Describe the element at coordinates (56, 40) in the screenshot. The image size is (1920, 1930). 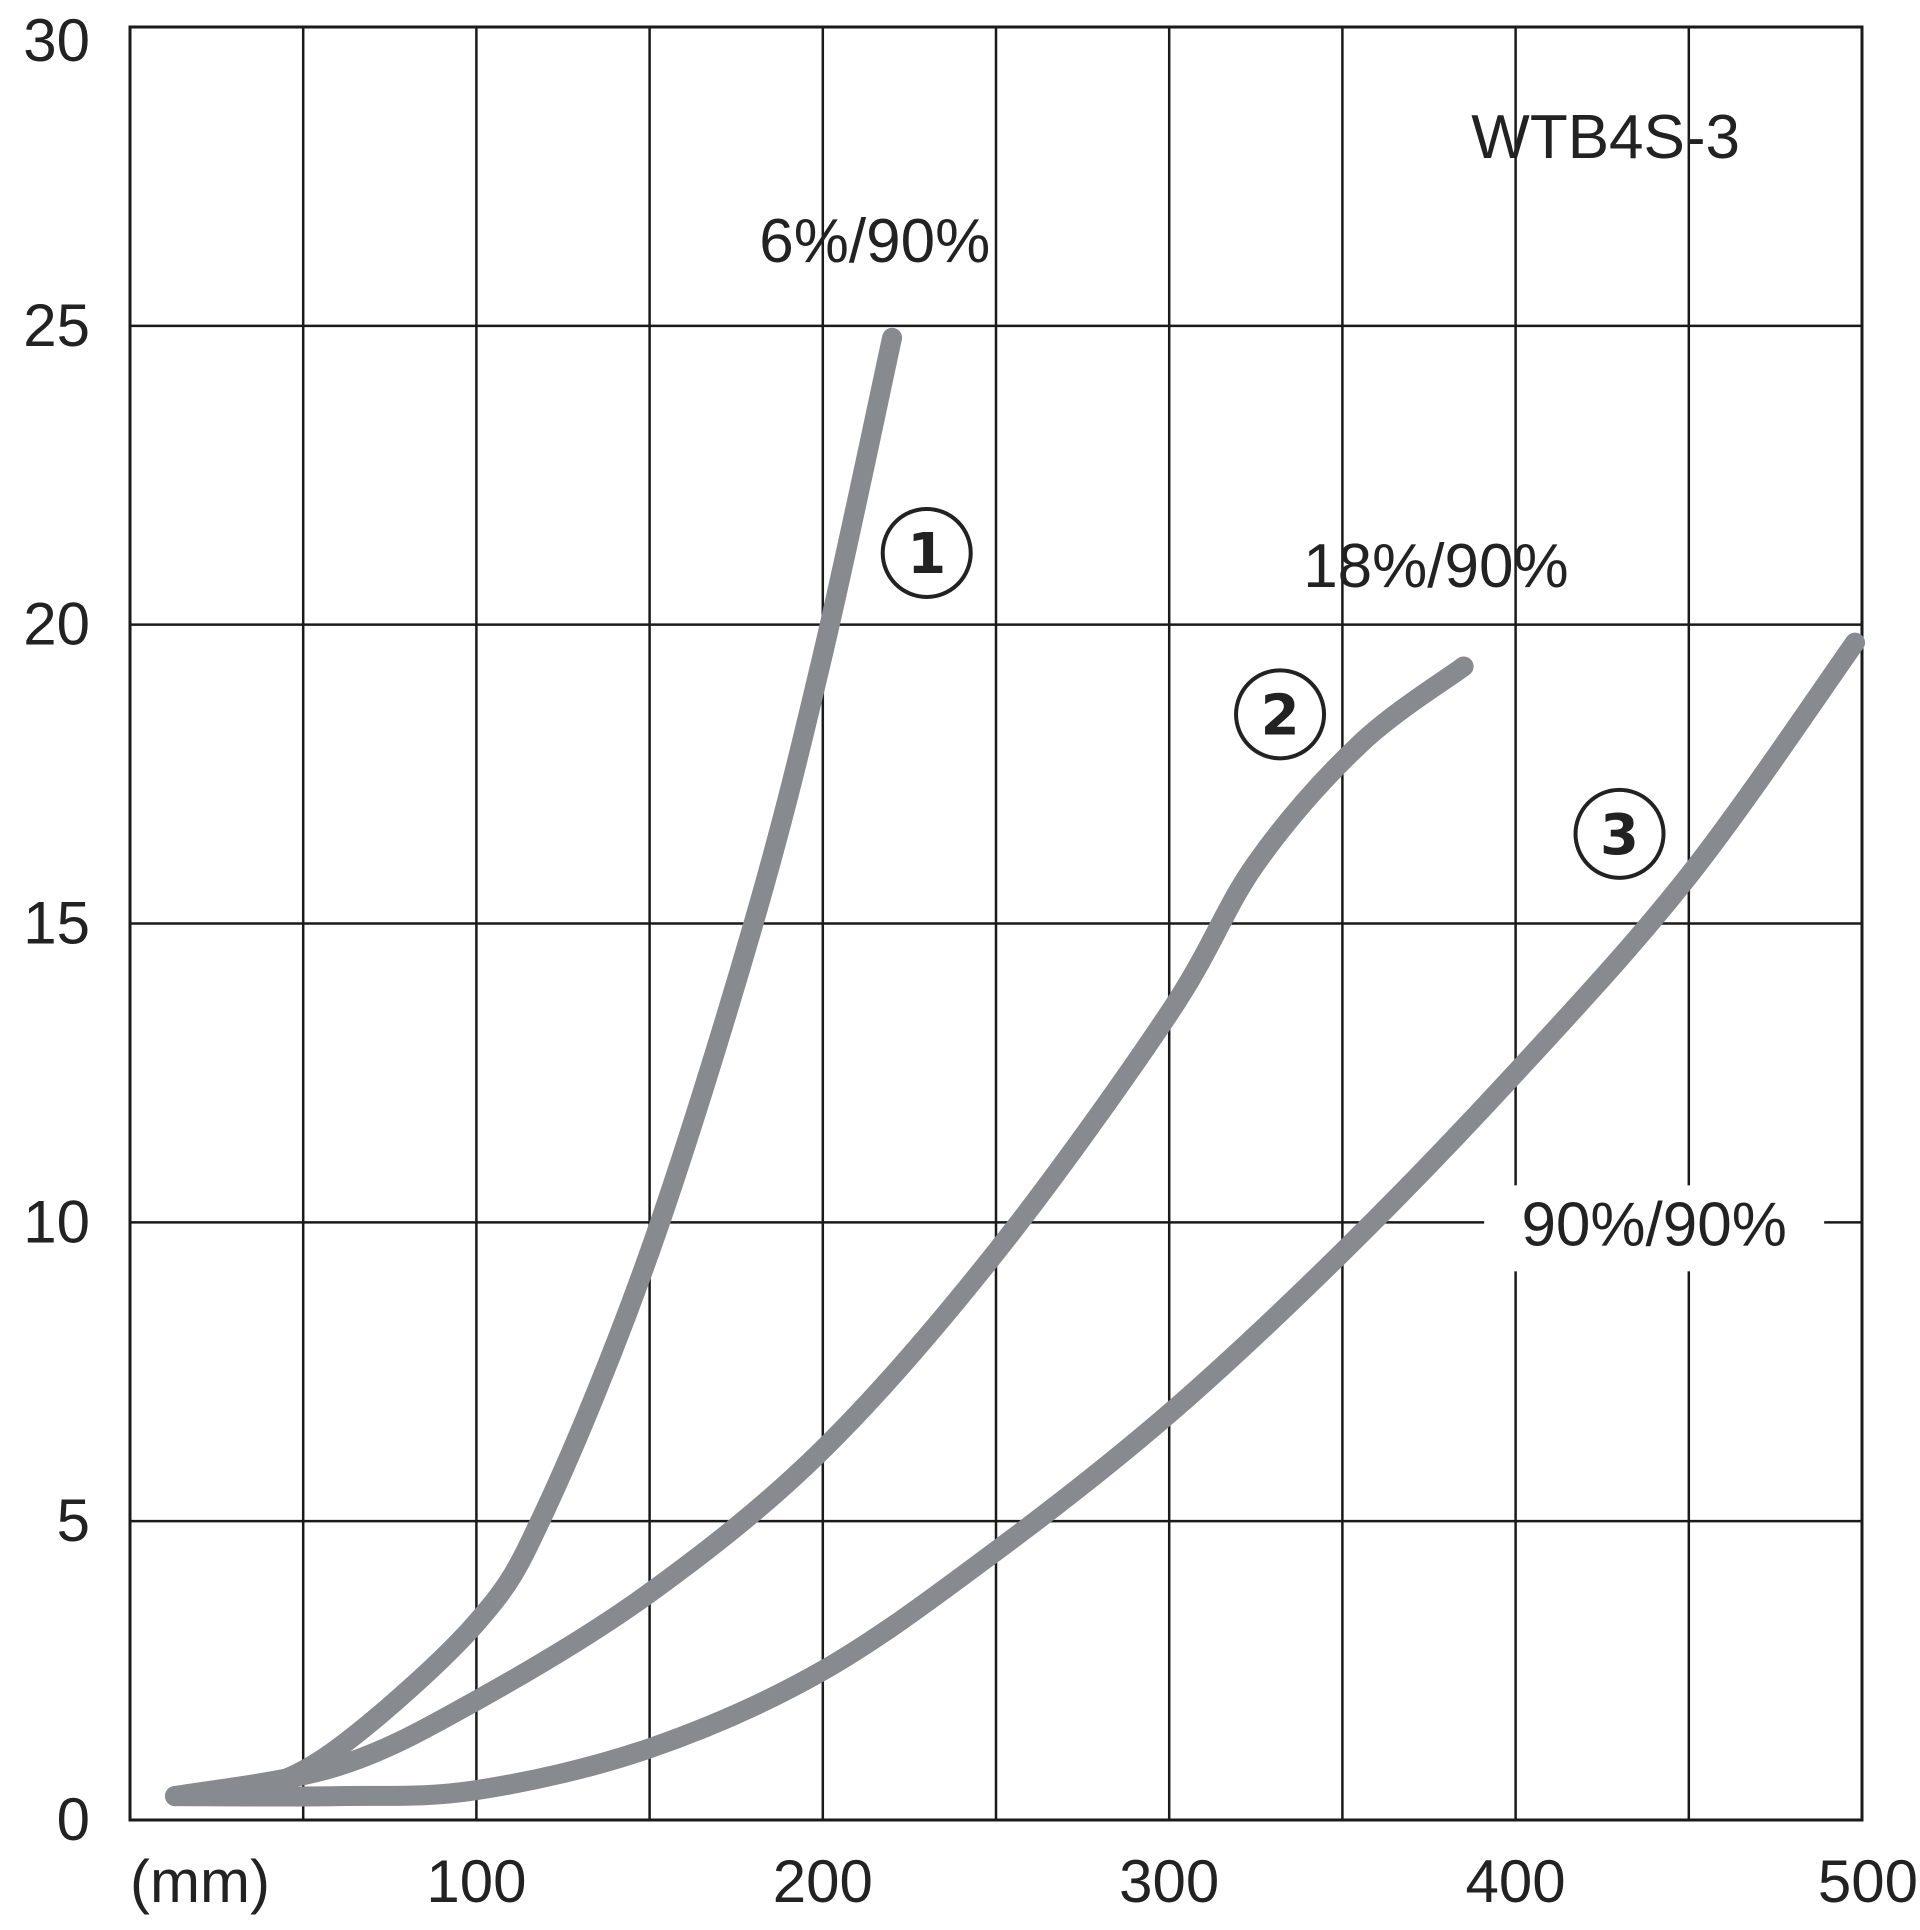
I see `y-tick-label: 30` at that location.